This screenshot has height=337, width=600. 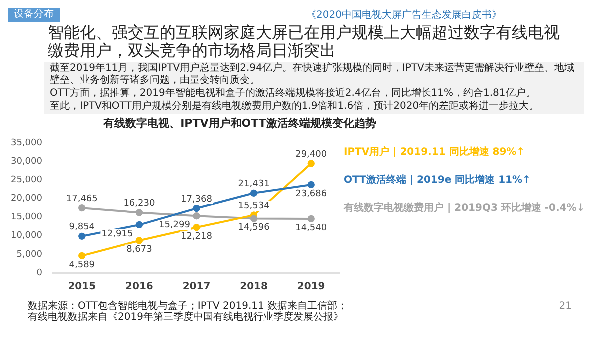 What do you see at coordinates (82, 199) in the screenshot?
I see `data-label: 17,465` at bounding box center [82, 199].